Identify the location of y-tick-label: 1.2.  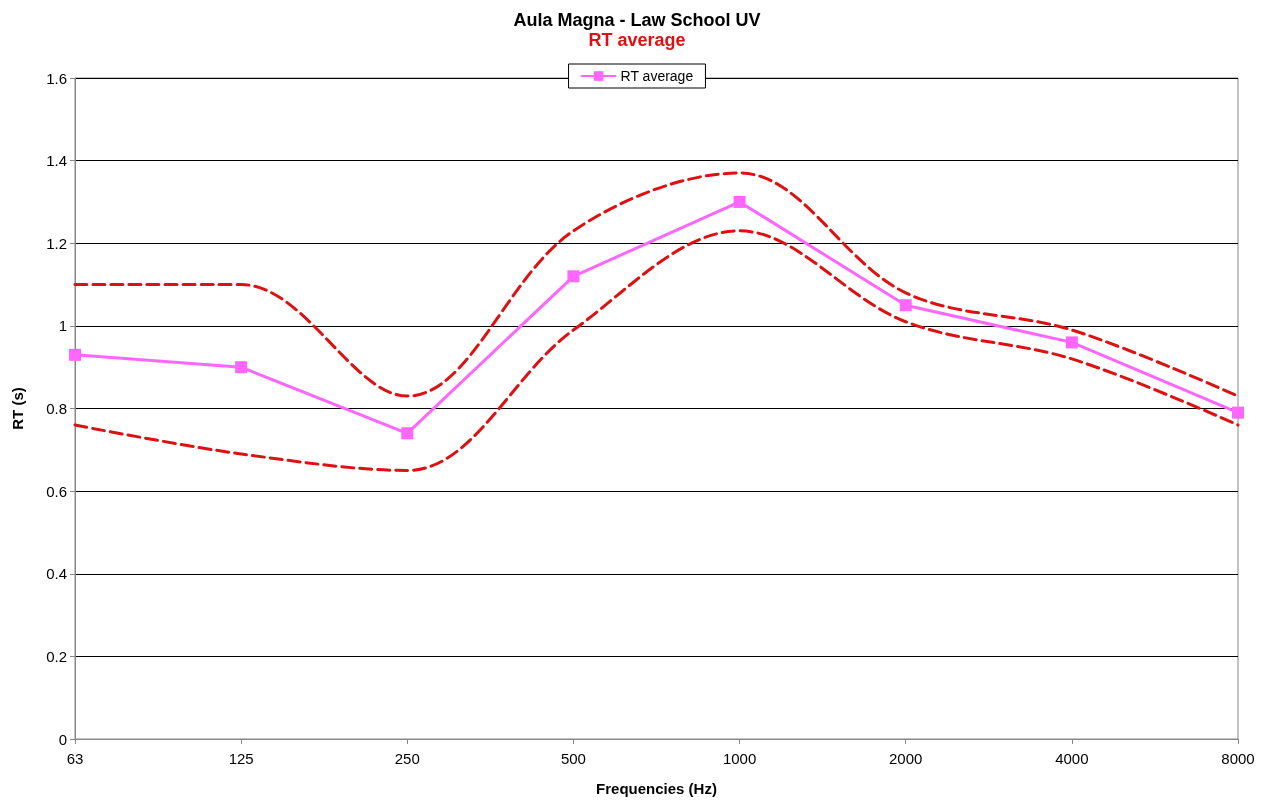
(56, 243).